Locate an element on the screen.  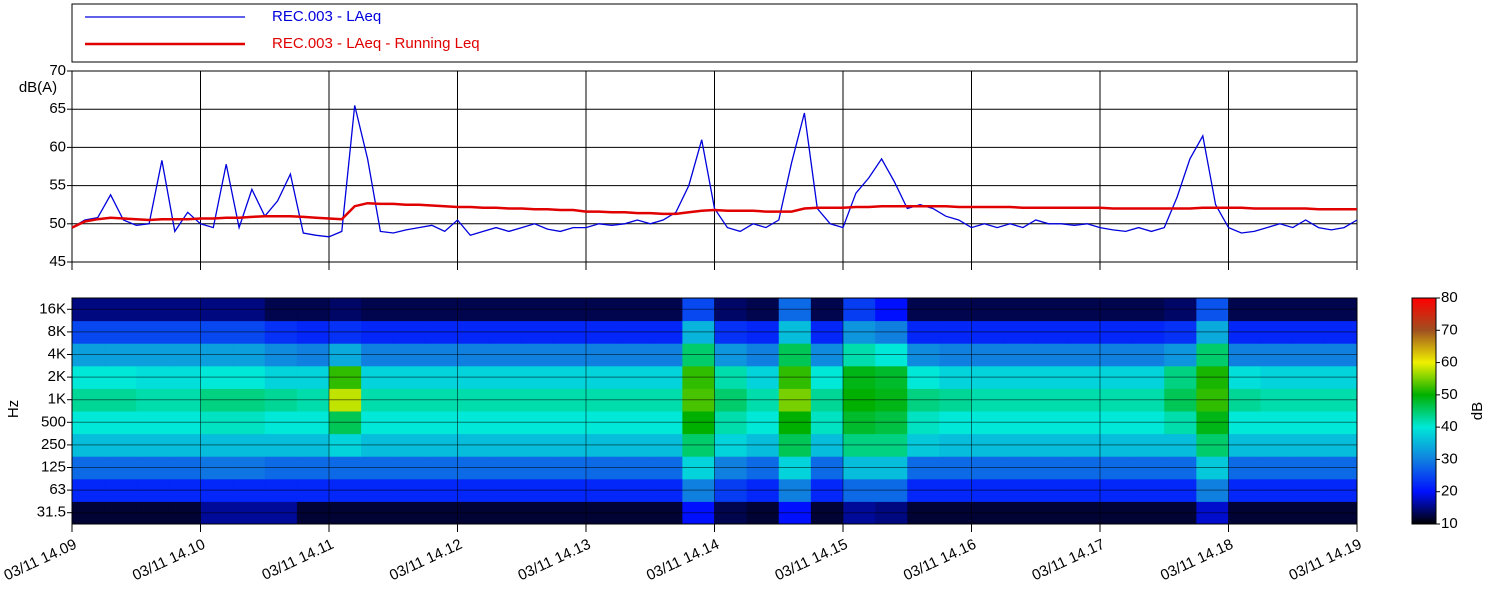
x-tick-label: 03/11 14.14 is located at coordinates (683, 560).